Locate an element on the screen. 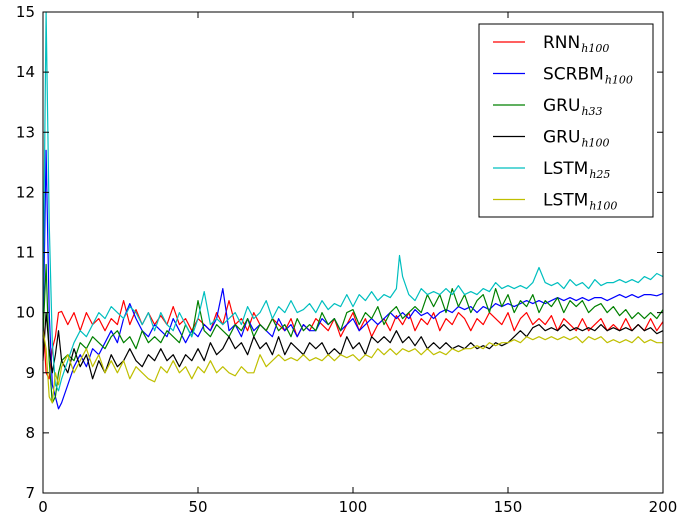 The image size is (683, 524). legend-label: SCRBM is located at coordinates (573, 75).